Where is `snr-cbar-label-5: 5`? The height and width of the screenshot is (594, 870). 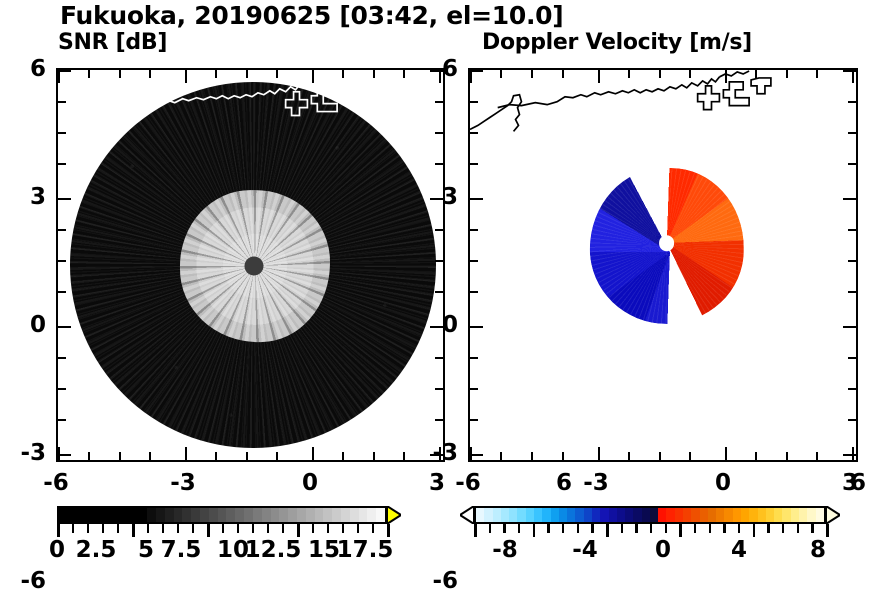
snr-cbar-label-5: 5 is located at coordinates (145, 550).